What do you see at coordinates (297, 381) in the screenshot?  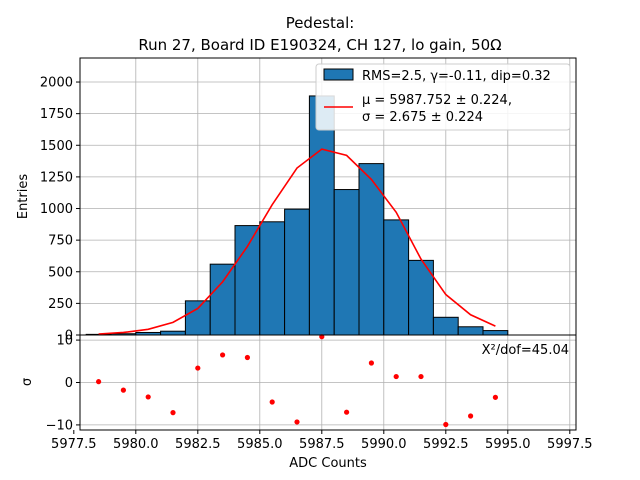 I see `residual-points` at bounding box center [297, 381].